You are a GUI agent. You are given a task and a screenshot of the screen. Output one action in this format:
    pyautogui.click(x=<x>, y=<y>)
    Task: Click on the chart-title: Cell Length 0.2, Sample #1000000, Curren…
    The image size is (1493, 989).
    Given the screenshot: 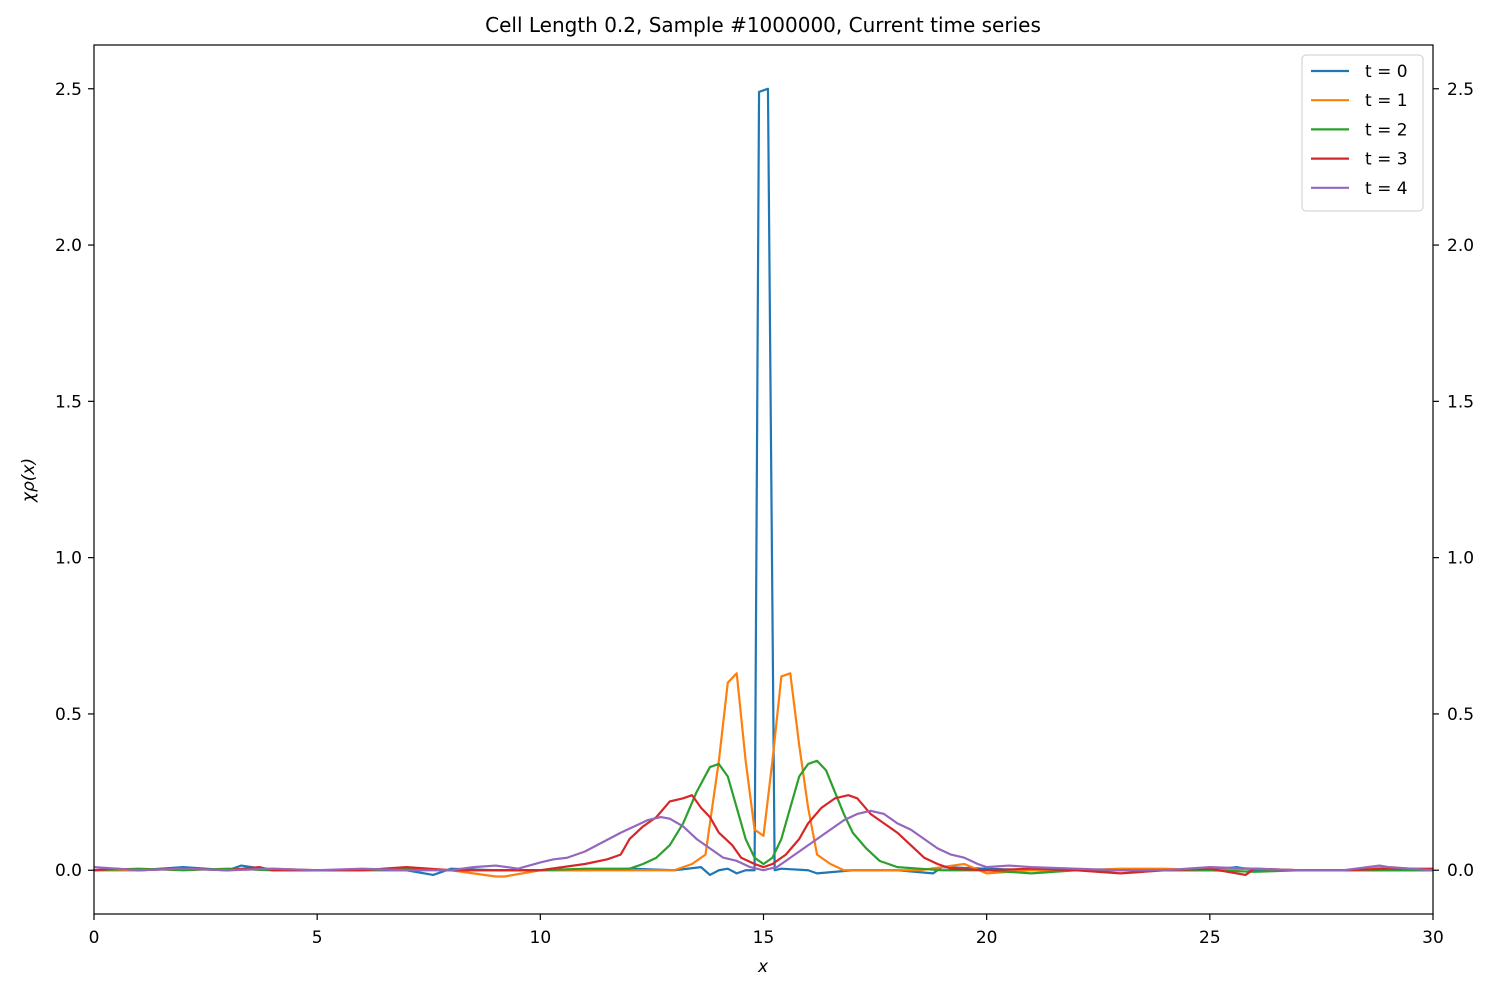 What is the action you would take?
    pyautogui.click(x=763, y=25)
    